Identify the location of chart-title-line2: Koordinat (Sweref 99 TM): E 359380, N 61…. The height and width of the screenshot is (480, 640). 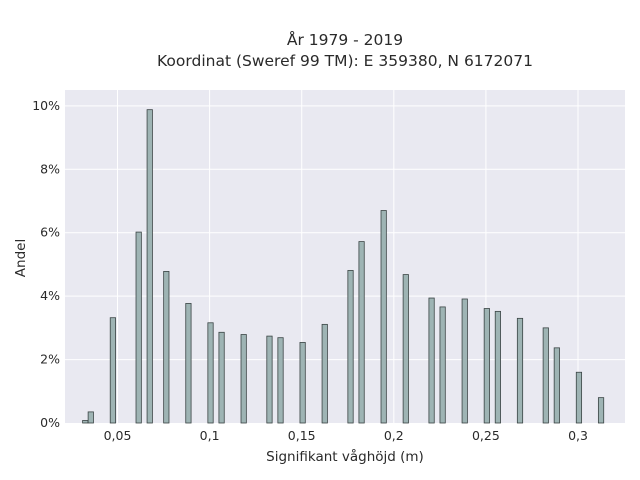
(345, 61).